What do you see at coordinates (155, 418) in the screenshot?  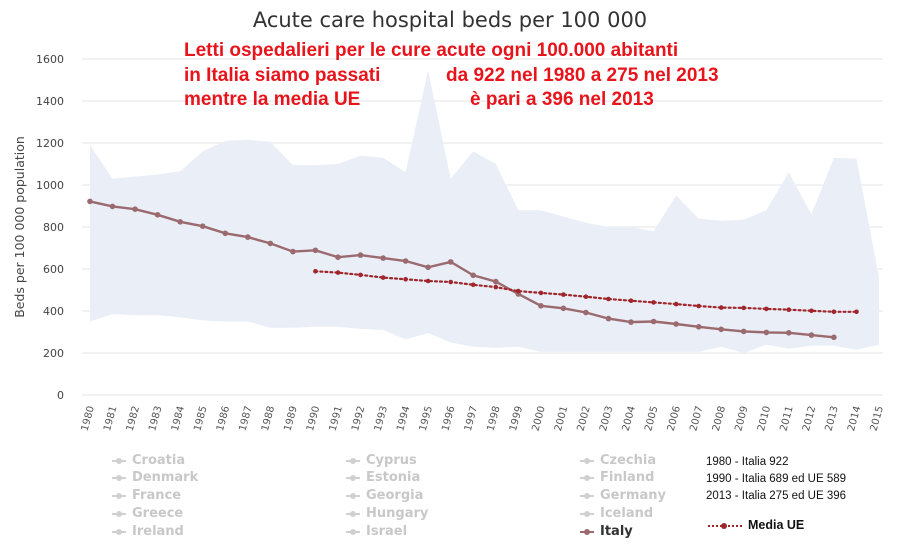 I see `x-tick-label: 1983` at bounding box center [155, 418].